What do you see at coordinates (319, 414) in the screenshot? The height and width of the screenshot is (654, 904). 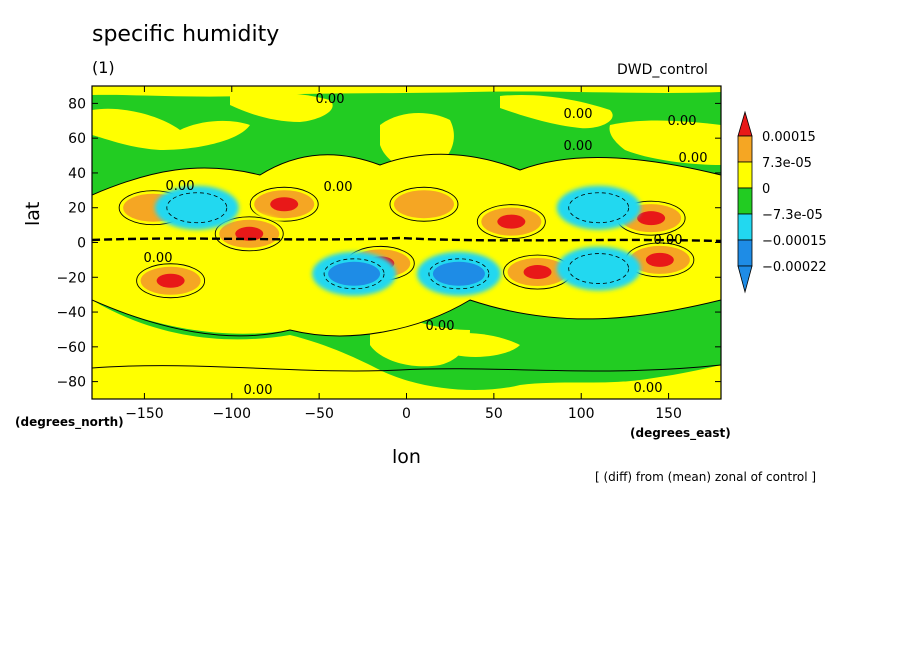 I see `x-tick-label: −50` at bounding box center [319, 414].